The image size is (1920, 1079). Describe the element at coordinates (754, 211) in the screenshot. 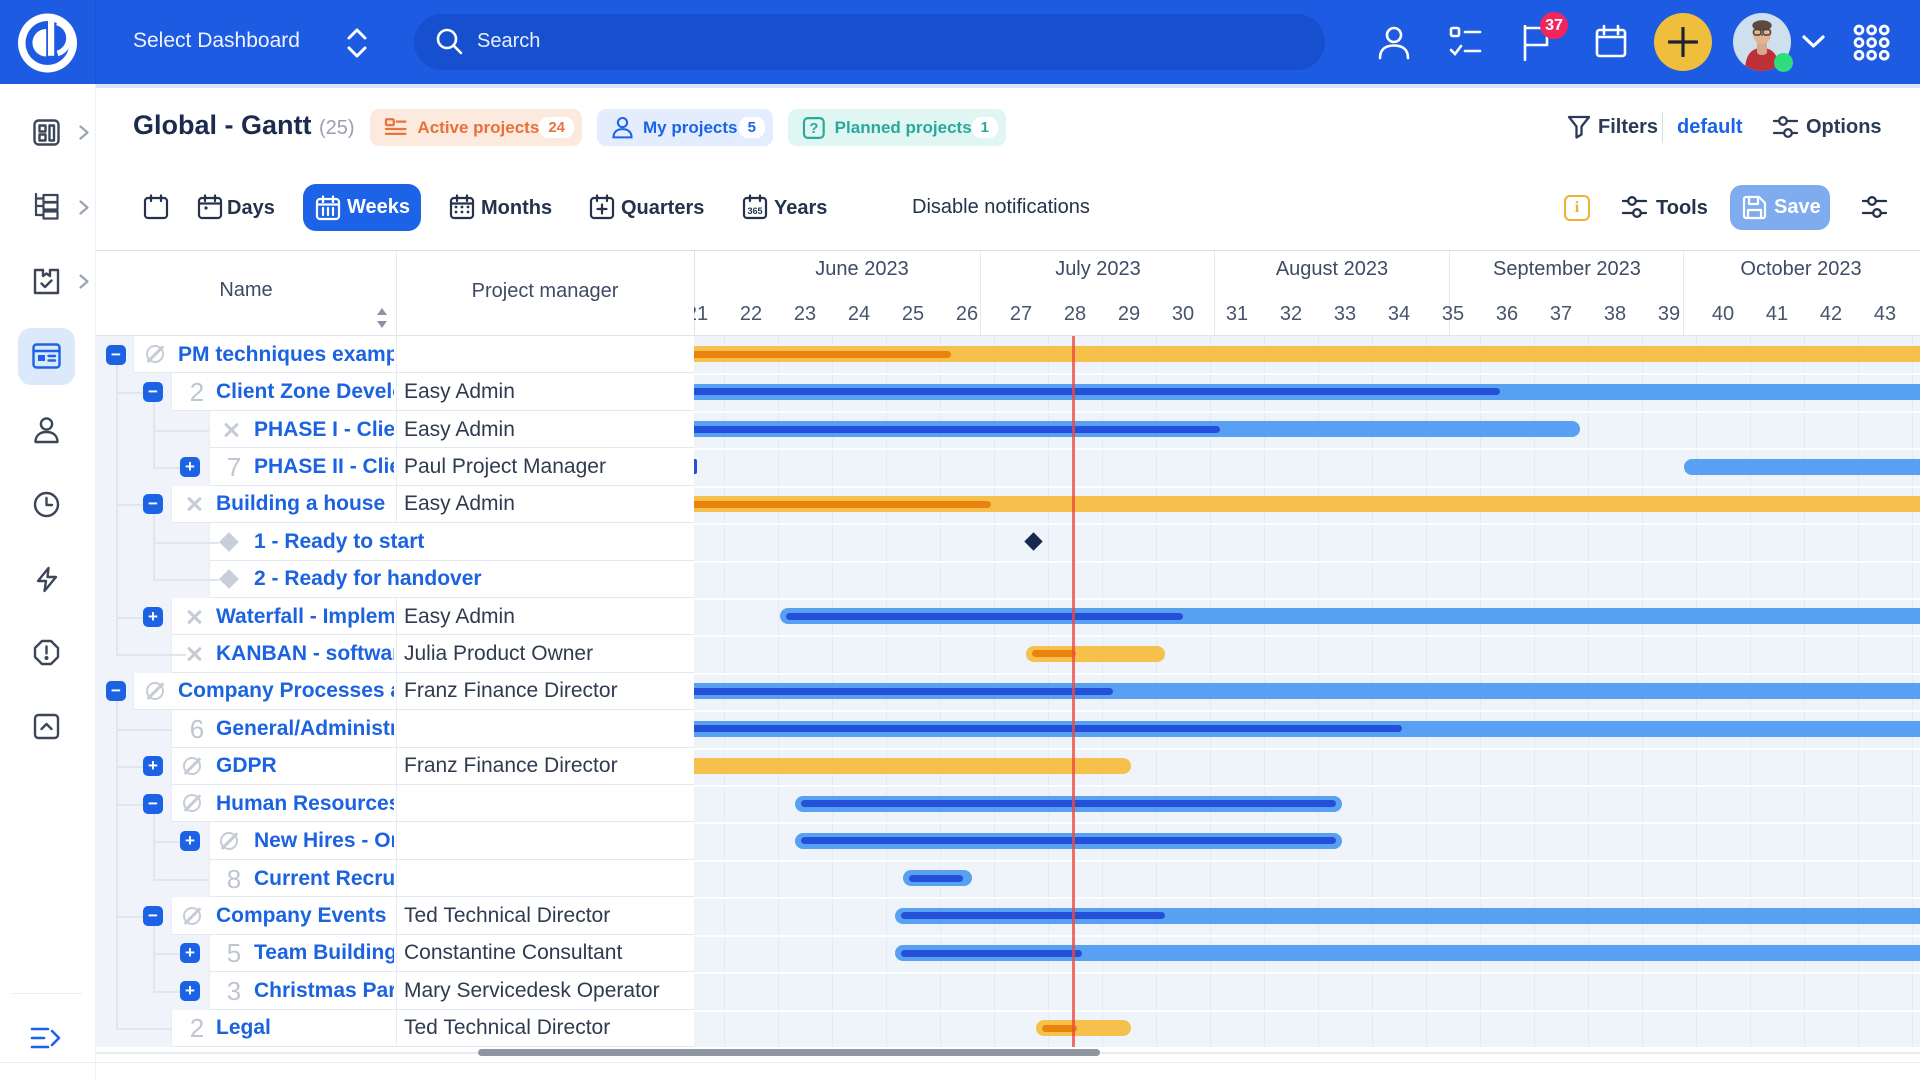

I see `svg-text: 365` at that location.